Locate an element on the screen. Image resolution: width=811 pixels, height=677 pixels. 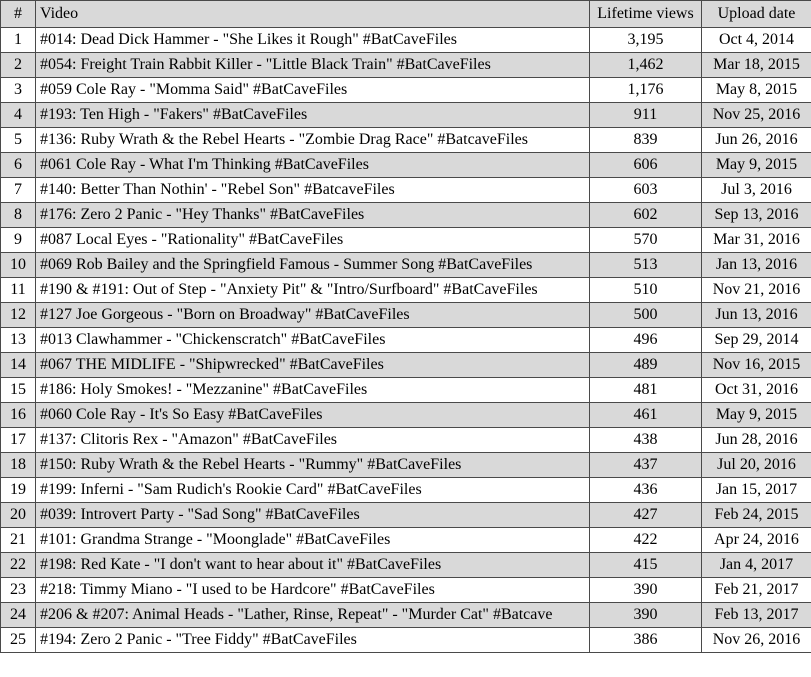
row-rank: 1 is located at coordinates (18, 40).